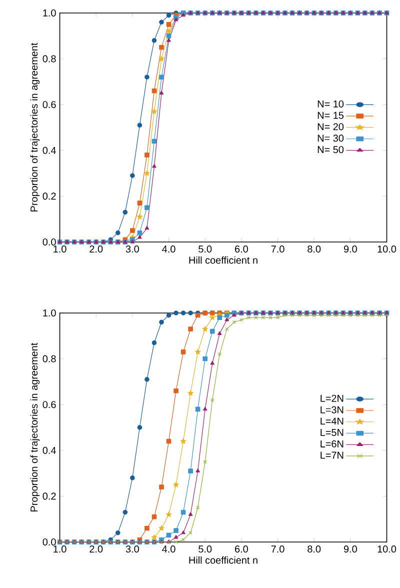  Describe the element at coordinates (331, 138) in the screenshot. I see `legend-label: N= 30` at that location.